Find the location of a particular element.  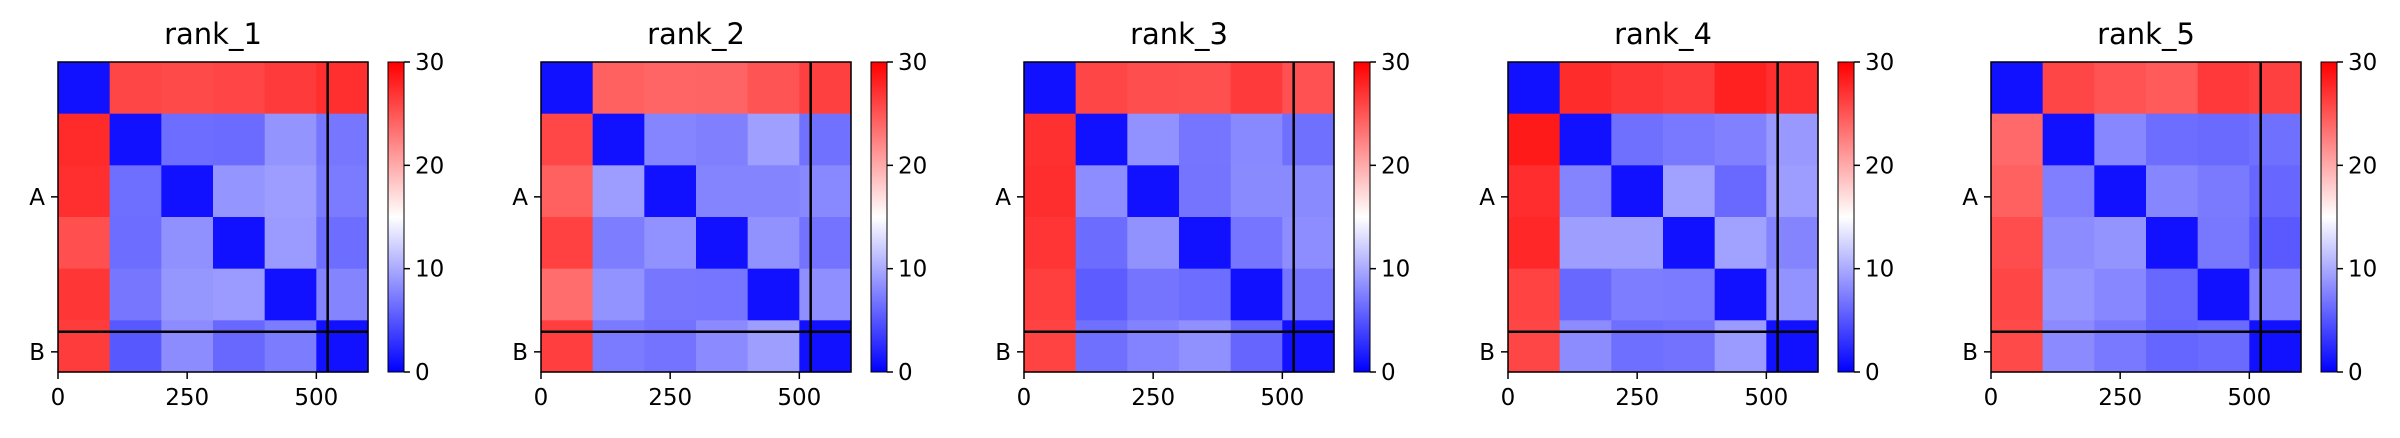

colorbar-tick-label: 0 is located at coordinates (1388, 373).